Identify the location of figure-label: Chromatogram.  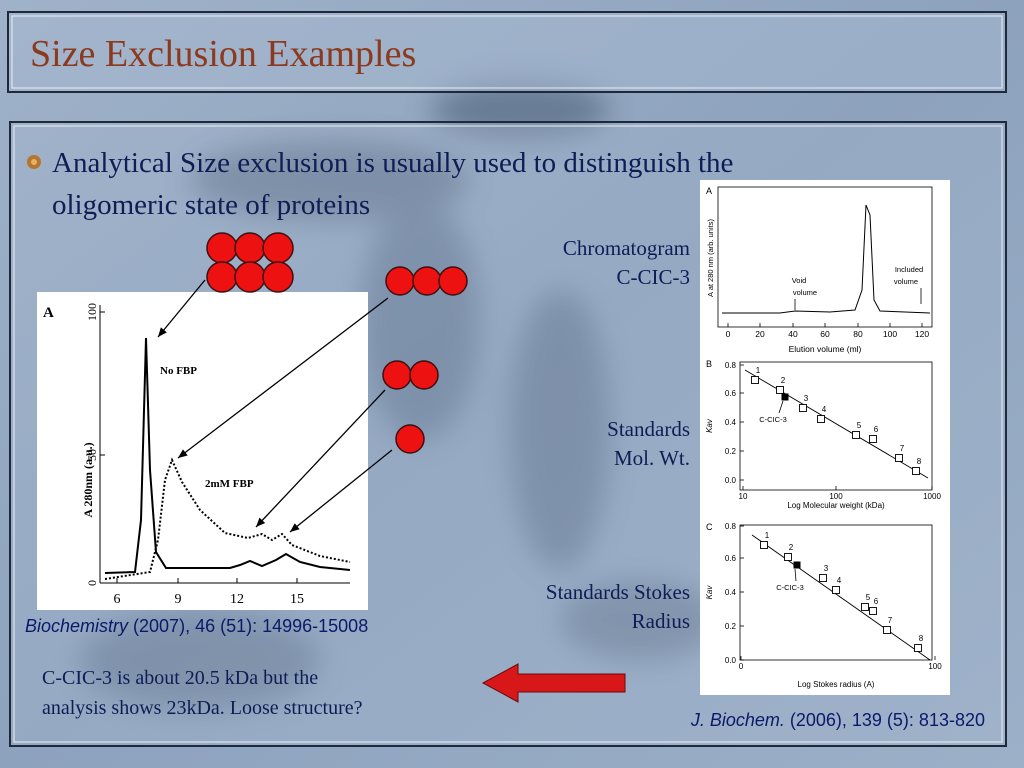
(626, 248).